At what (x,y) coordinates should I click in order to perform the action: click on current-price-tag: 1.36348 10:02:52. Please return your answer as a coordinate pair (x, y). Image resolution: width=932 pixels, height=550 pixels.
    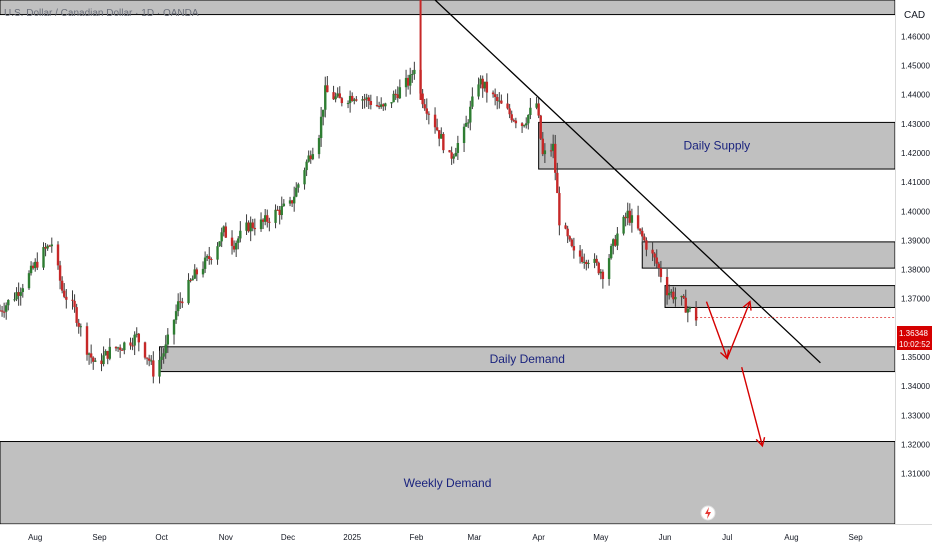
    Looking at the image, I should click on (914, 338).